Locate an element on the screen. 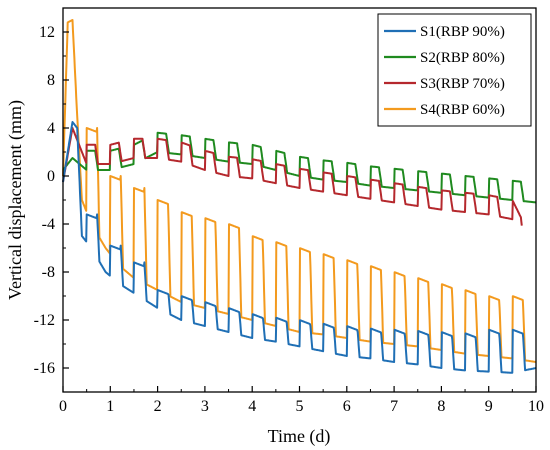 The height and width of the screenshot is (450, 550). x-tick-label: 0 is located at coordinates (63, 406).